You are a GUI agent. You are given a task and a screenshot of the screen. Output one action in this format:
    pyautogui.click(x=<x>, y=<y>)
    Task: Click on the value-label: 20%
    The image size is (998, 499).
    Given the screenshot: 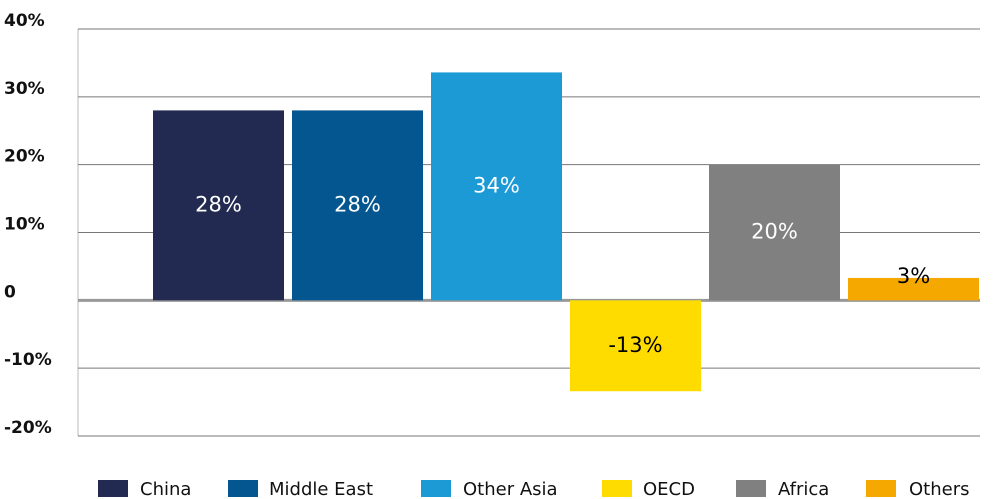 What is the action you would take?
    pyautogui.click(x=774, y=232)
    